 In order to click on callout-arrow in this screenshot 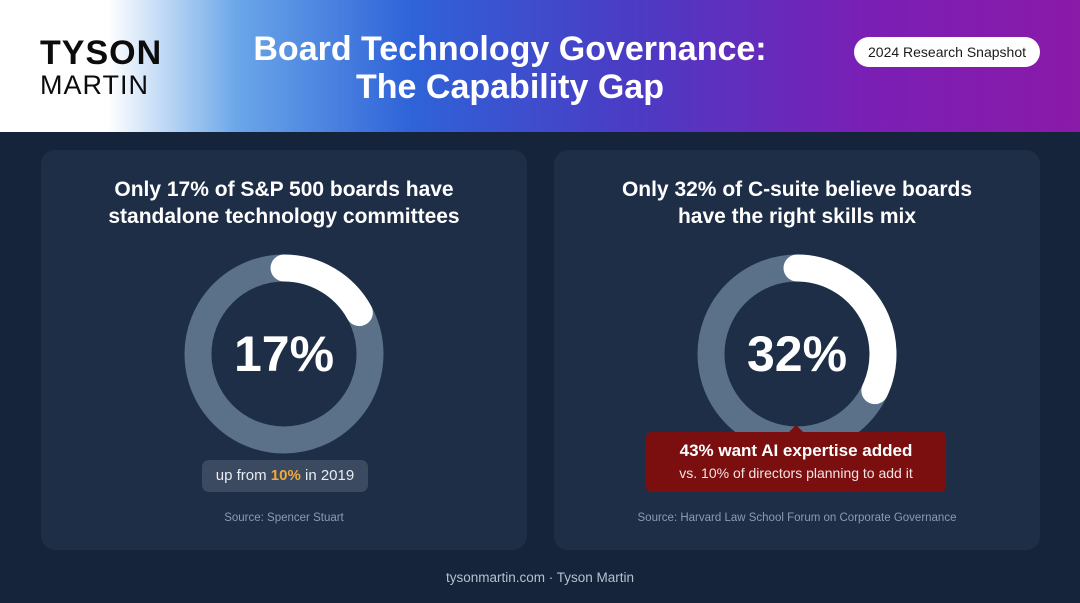, I will do `click(796, 428)`.